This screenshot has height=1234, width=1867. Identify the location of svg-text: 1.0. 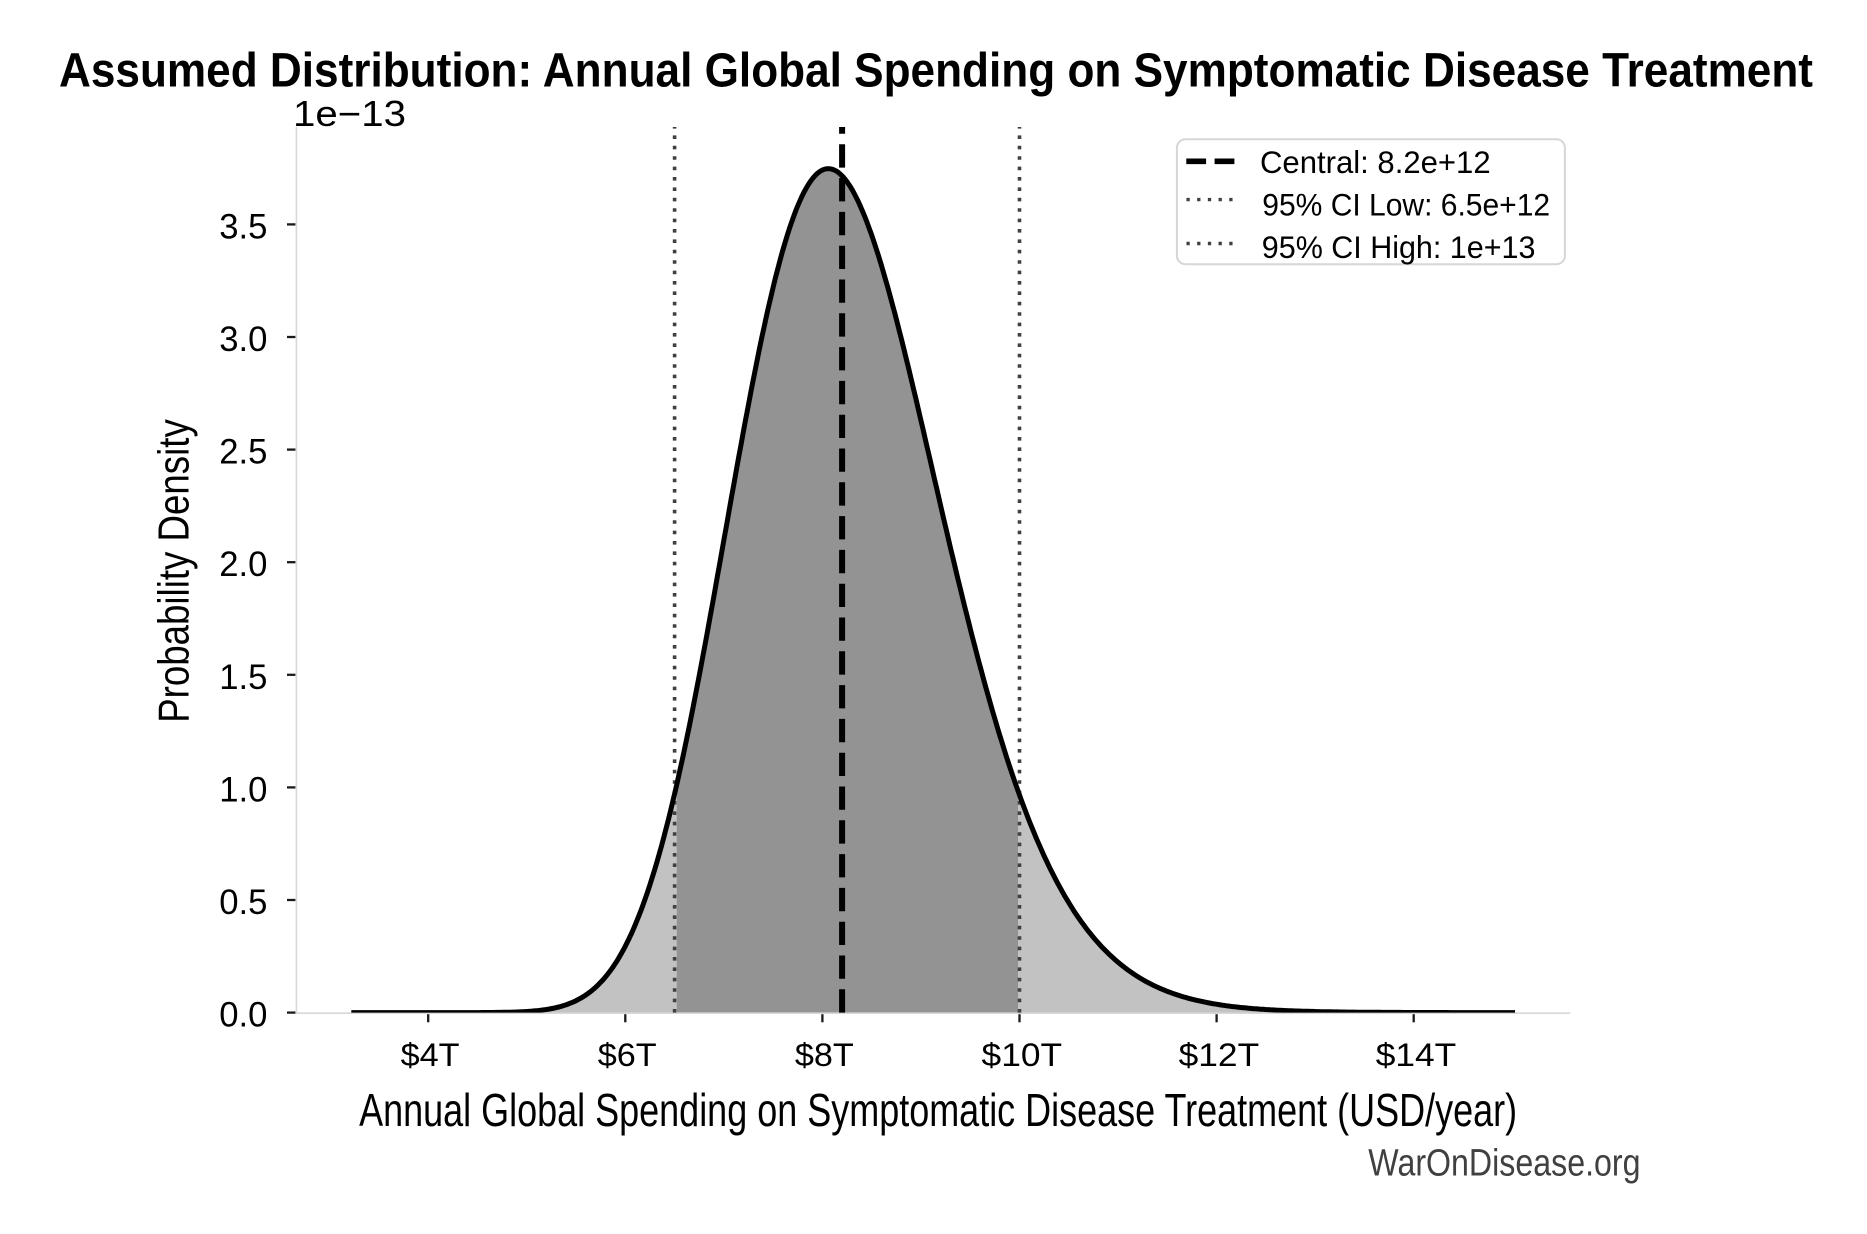
(243, 789).